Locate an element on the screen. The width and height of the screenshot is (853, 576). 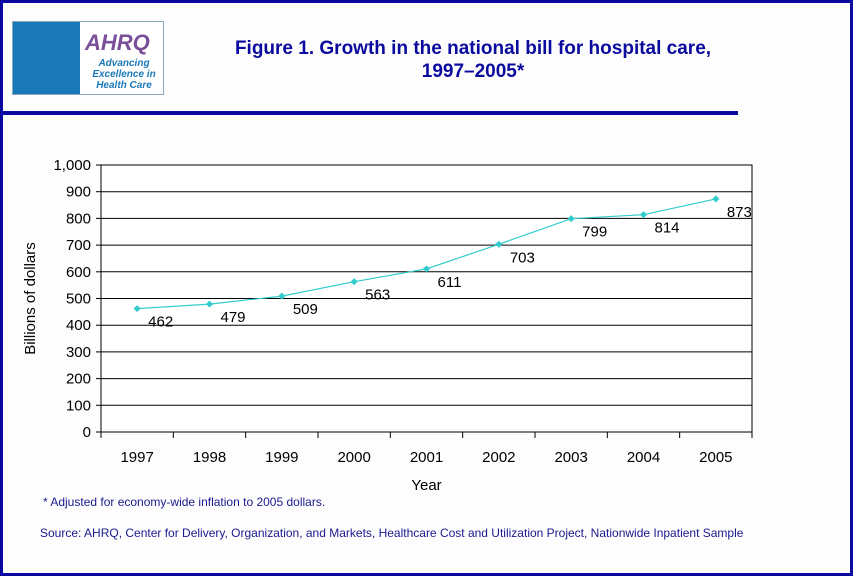
ahrq-logo: AHRQ Advancing Excellence in Health Care is located at coordinates (88, 58).